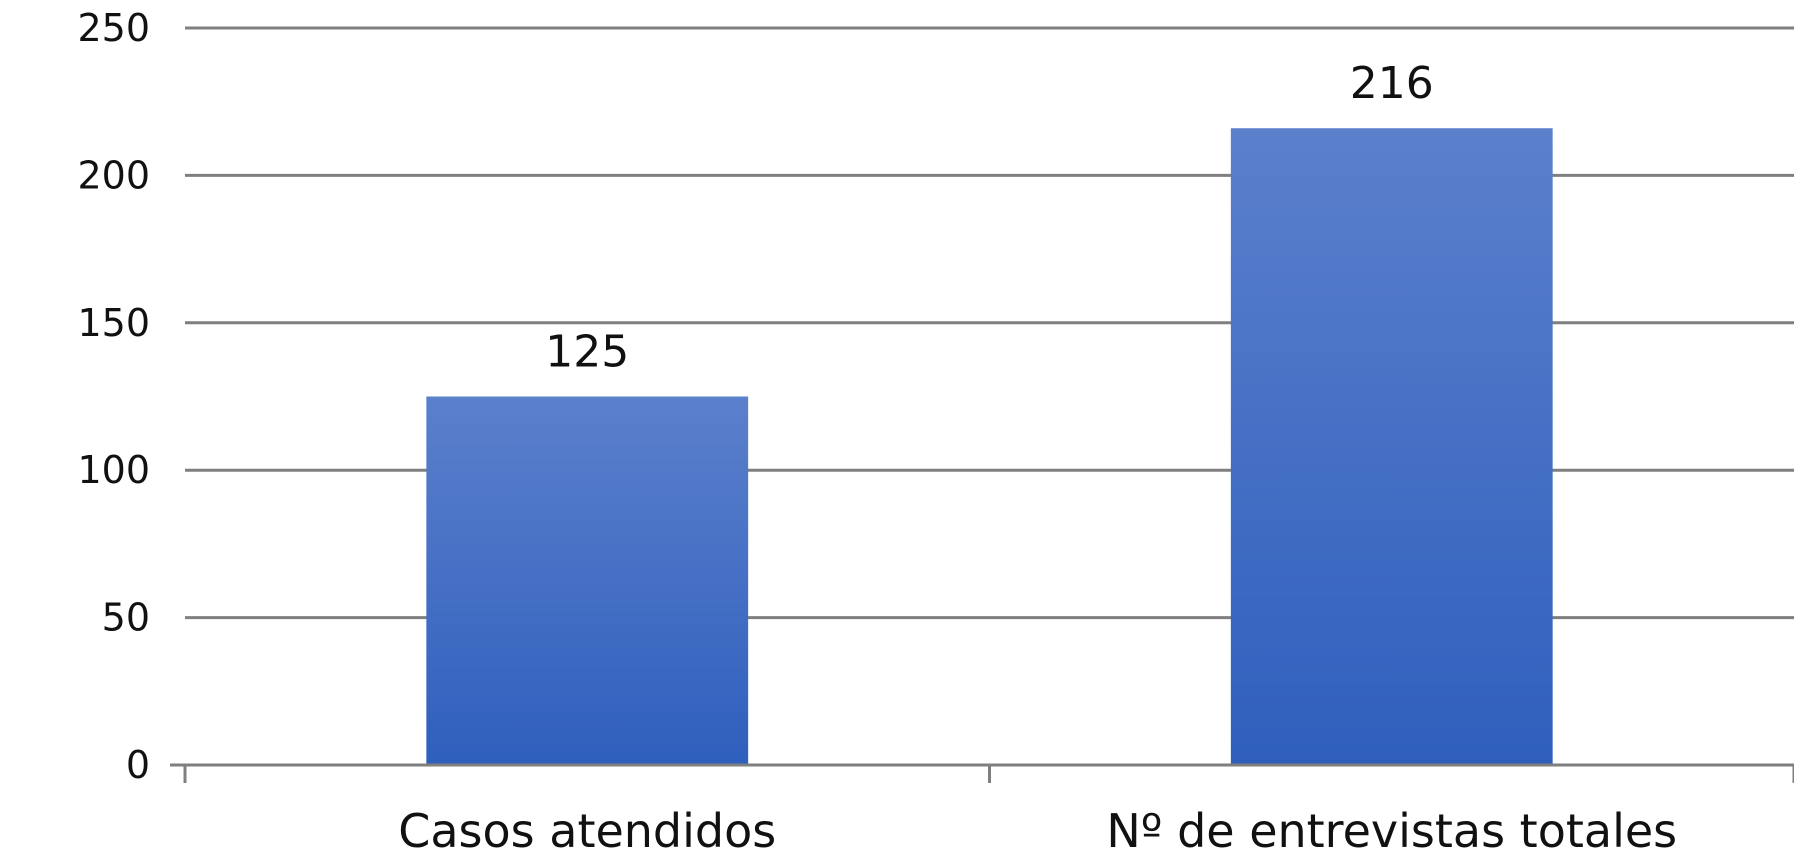 The image size is (1794, 855). What do you see at coordinates (113, 396) in the screenshot?
I see `y-axis-tick-labels: 0 50 100 150 200 250` at bounding box center [113, 396].